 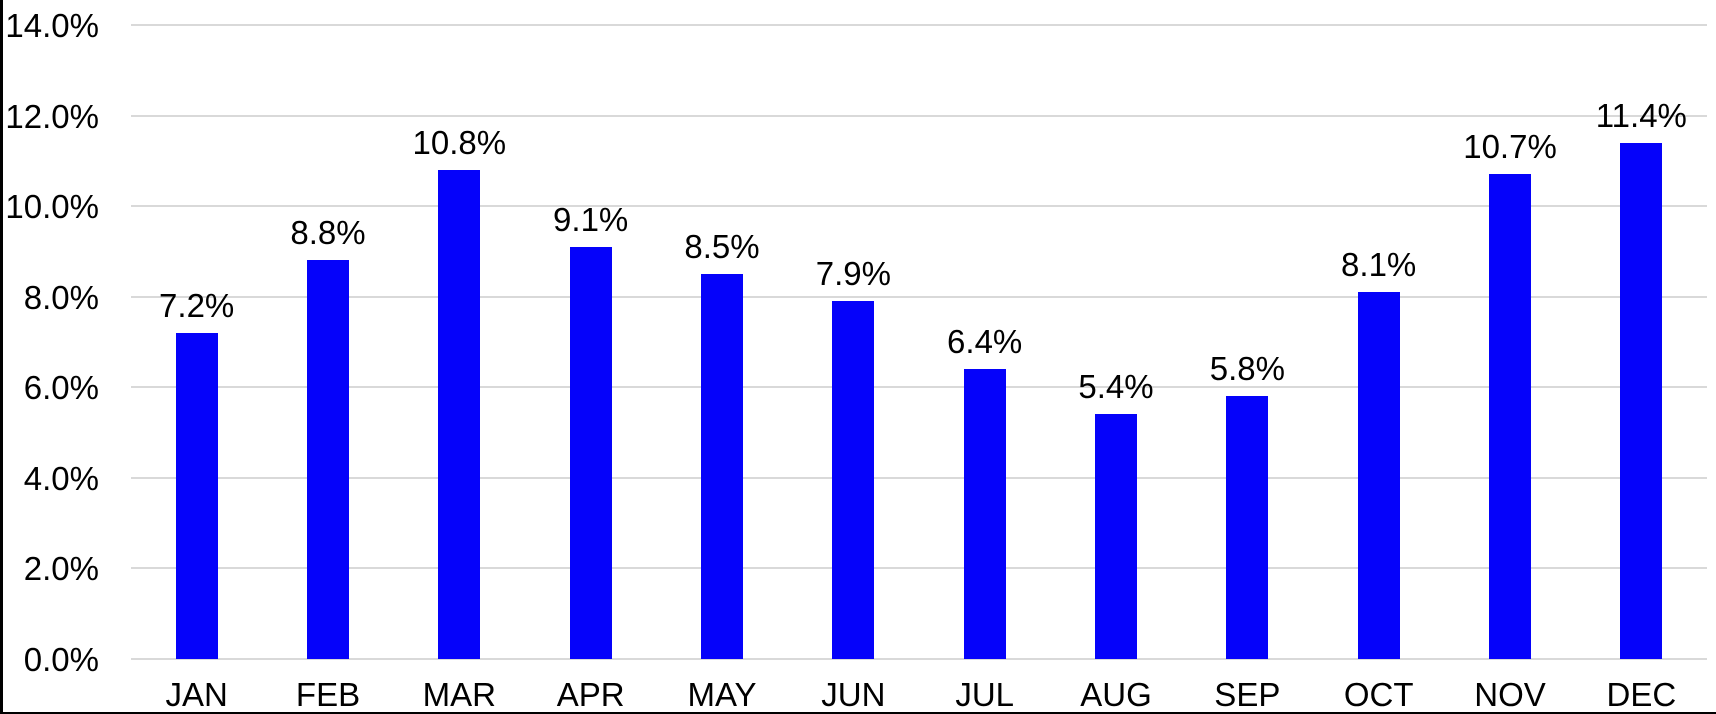 What do you see at coordinates (196, 495) in the screenshot?
I see `bar-jan` at bounding box center [196, 495].